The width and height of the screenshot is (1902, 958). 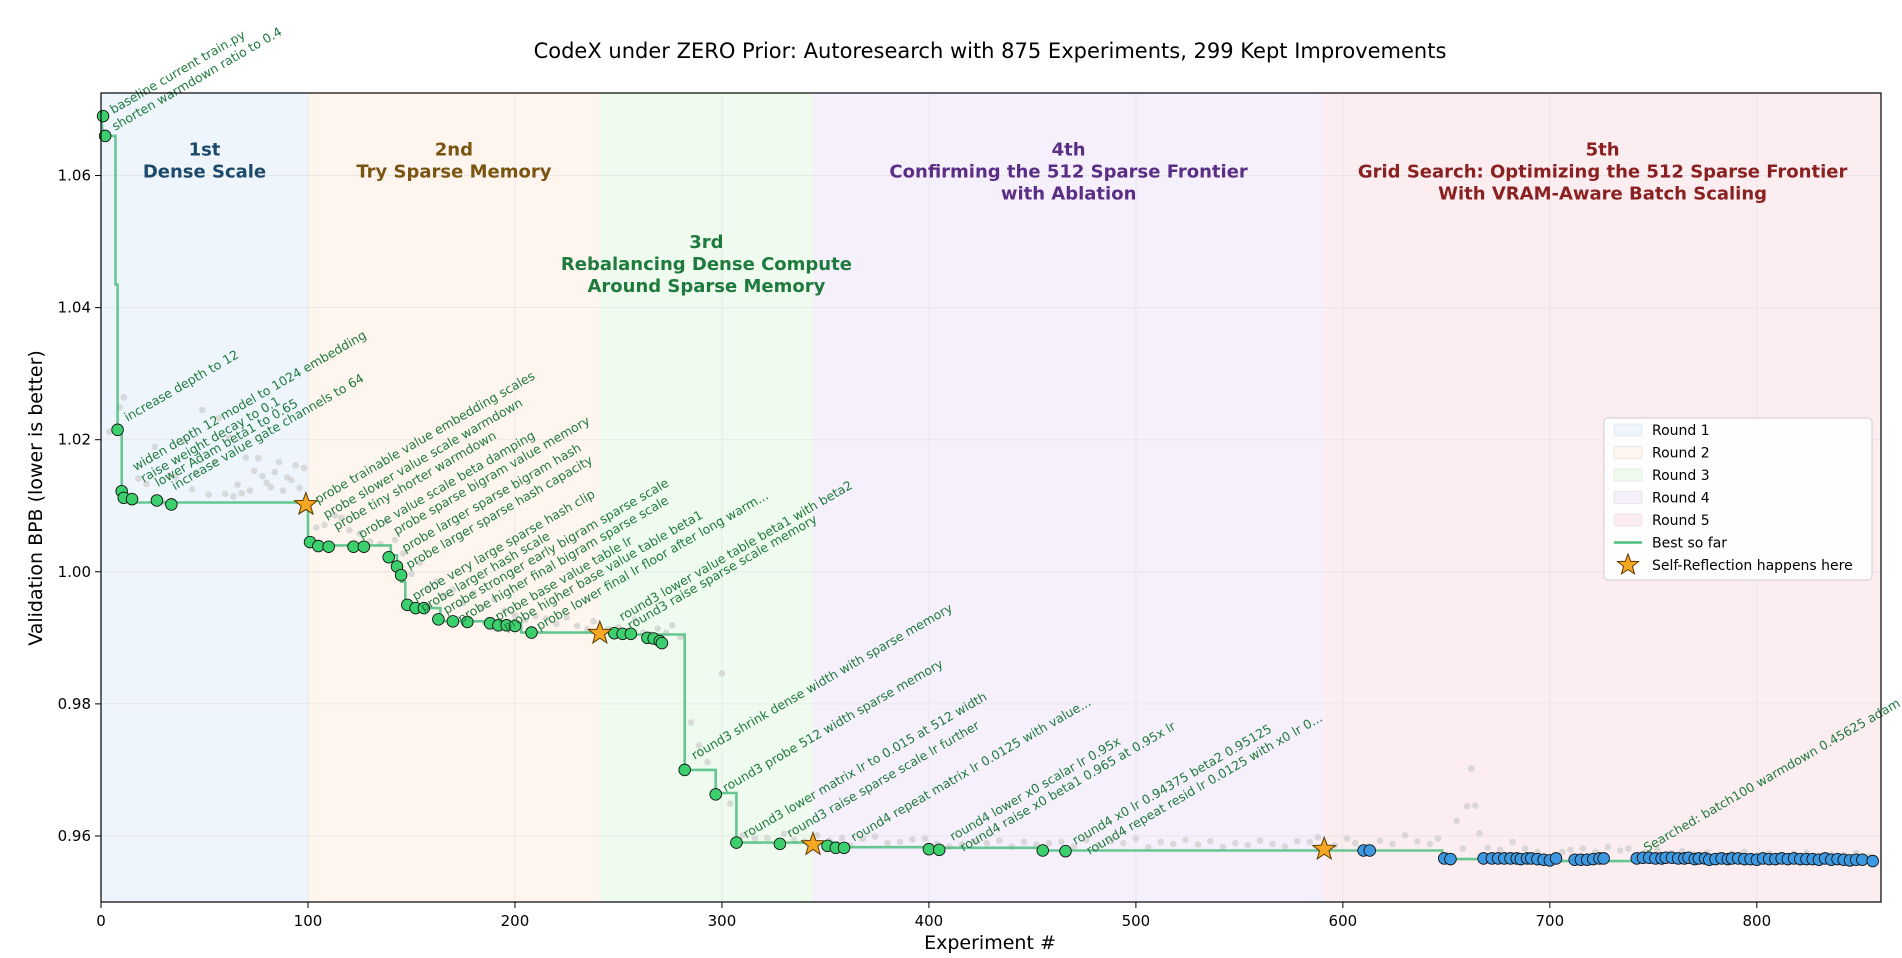 I want to click on legend-label: Round 1, so click(x=1681, y=431).